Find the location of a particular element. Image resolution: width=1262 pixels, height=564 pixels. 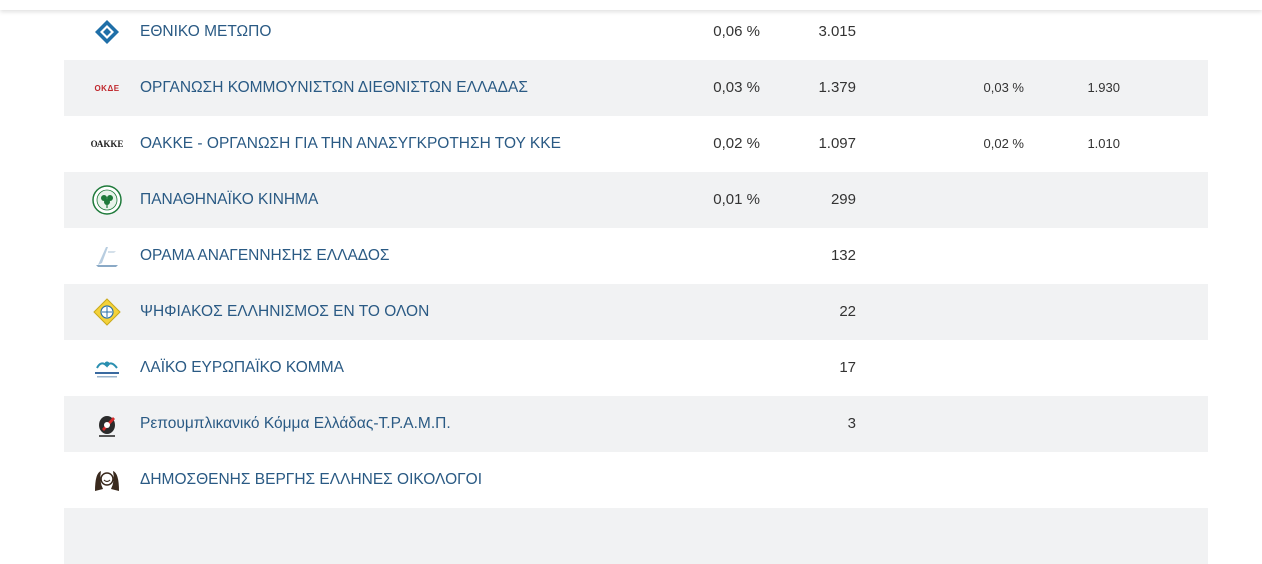

table-row: ΨΗΦΙΑΚΟΣ ΕΛΛΗΝΙΣΜΟΣ ΕΝ ΤΟ ΟΛΟΝ 22 is located at coordinates (636, 312).